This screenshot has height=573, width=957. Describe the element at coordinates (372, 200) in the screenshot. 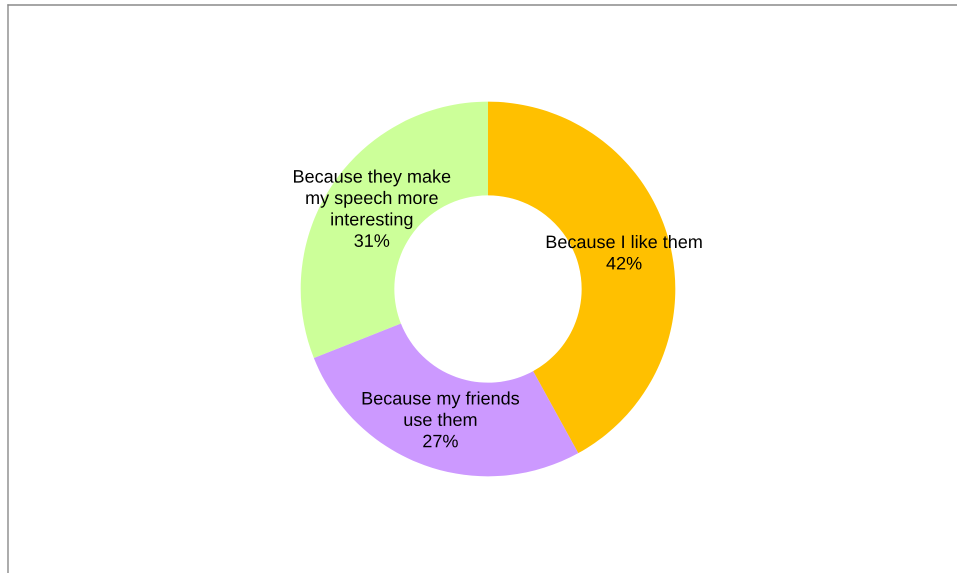

I see `slice-label: Because they make my speech more interesting` at that location.